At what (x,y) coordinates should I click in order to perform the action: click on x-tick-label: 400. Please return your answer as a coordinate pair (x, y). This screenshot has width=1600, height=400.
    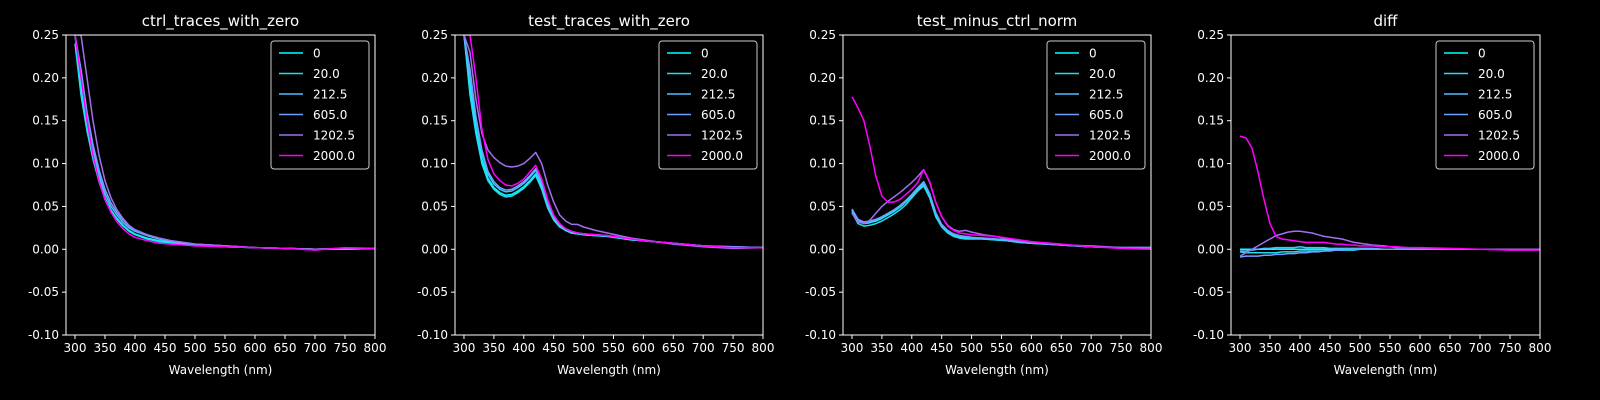
    Looking at the image, I should click on (911, 348).